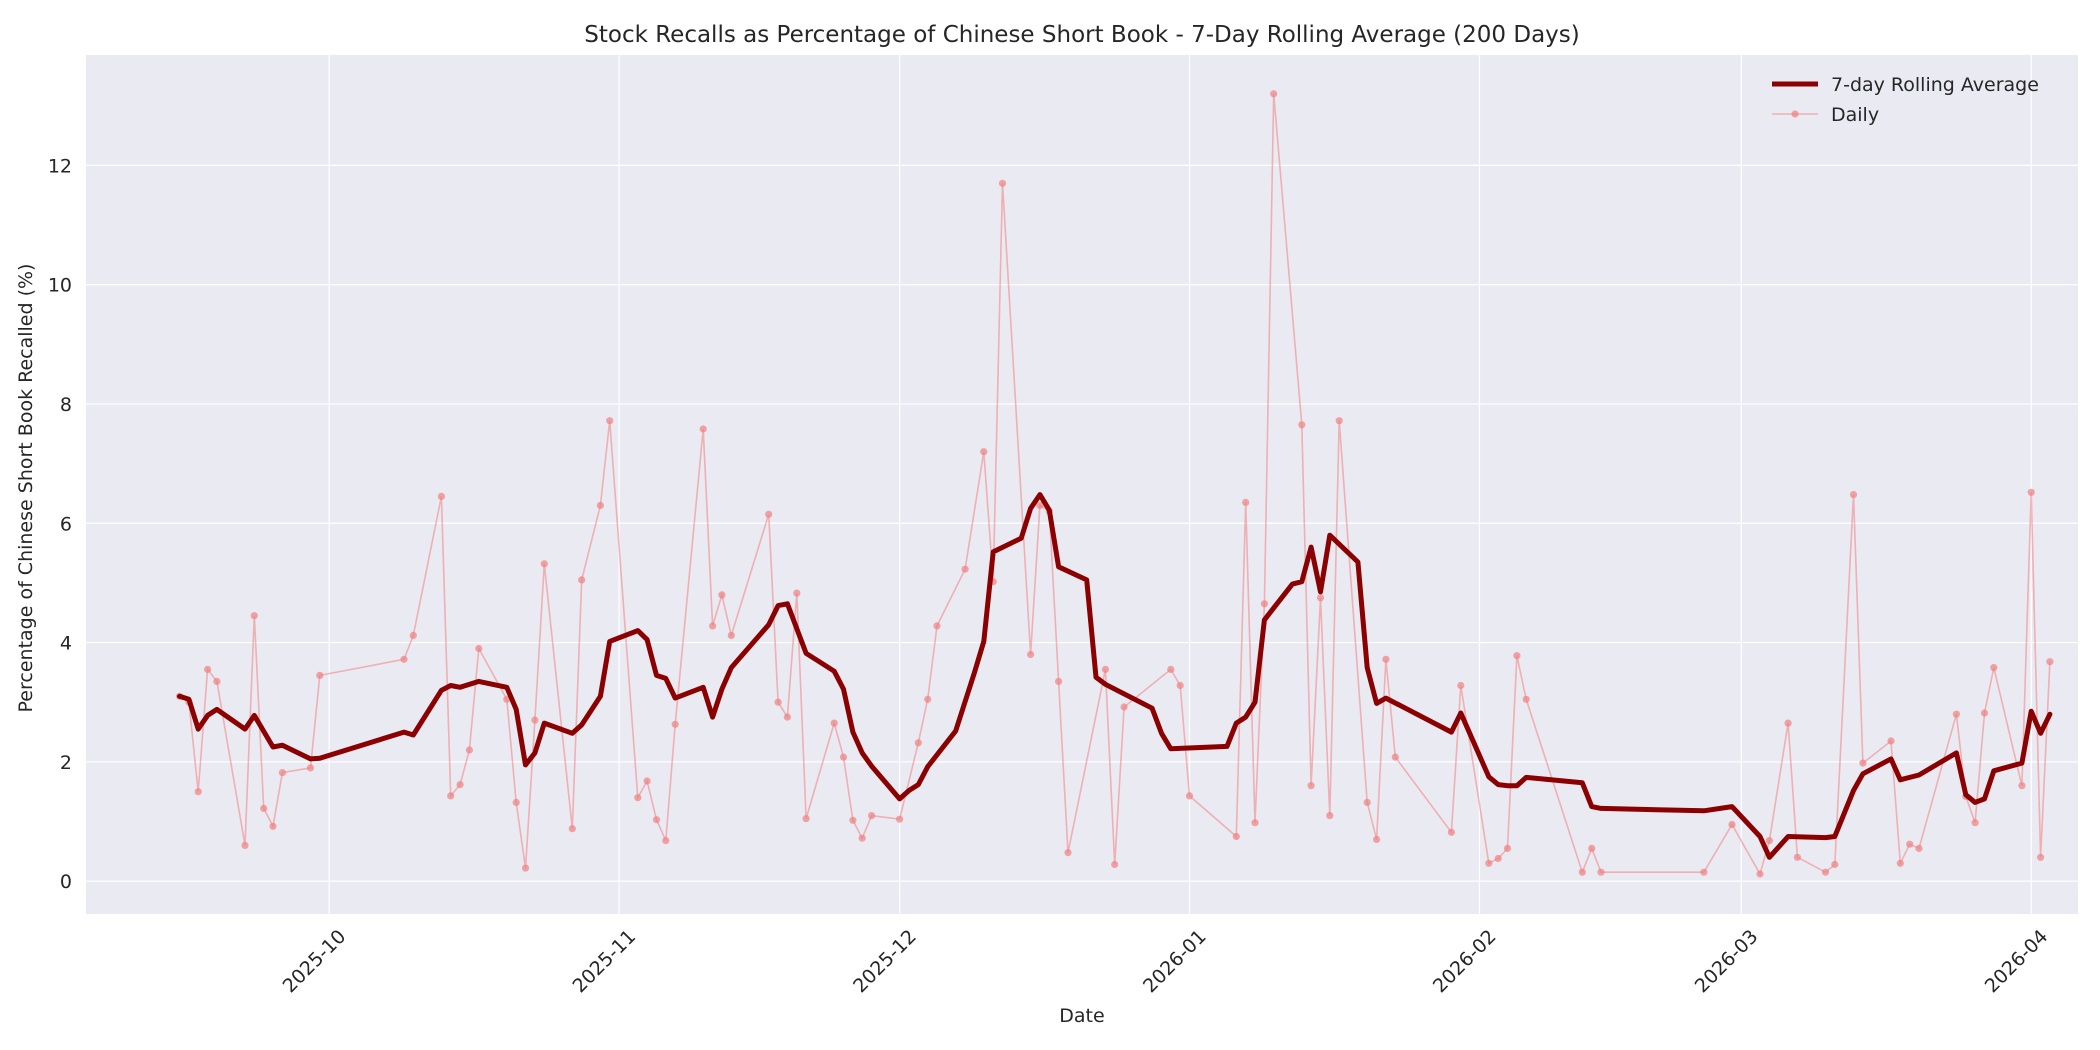  What do you see at coordinates (1795, 114) in the screenshot?
I see `legend-daily-marker` at bounding box center [1795, 114].